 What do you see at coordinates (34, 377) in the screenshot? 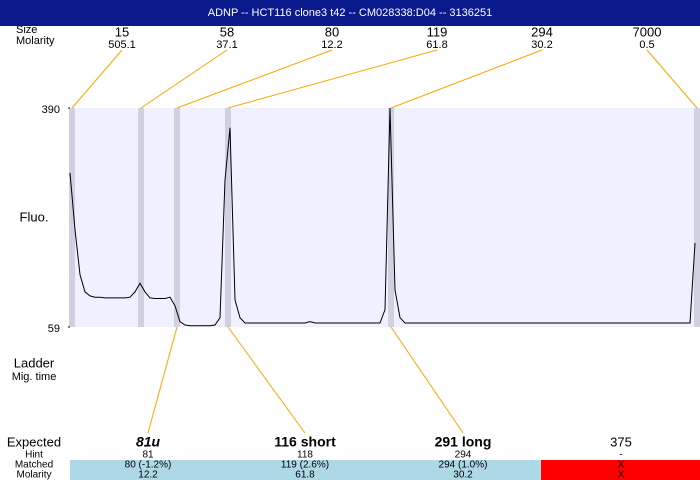
I see `migration-label: Mig. time` at bounding box center [34, 377].